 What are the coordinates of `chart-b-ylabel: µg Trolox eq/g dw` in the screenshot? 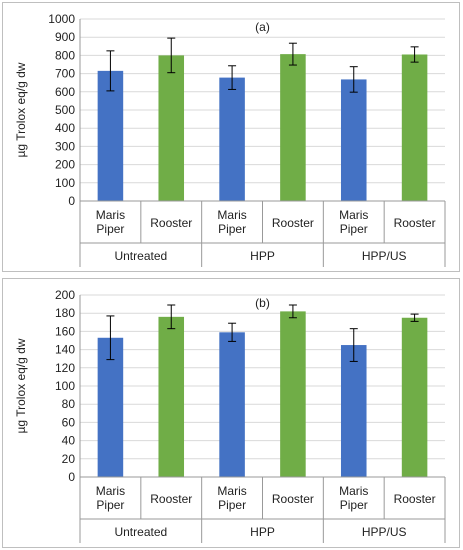 It's located at (21, 385).